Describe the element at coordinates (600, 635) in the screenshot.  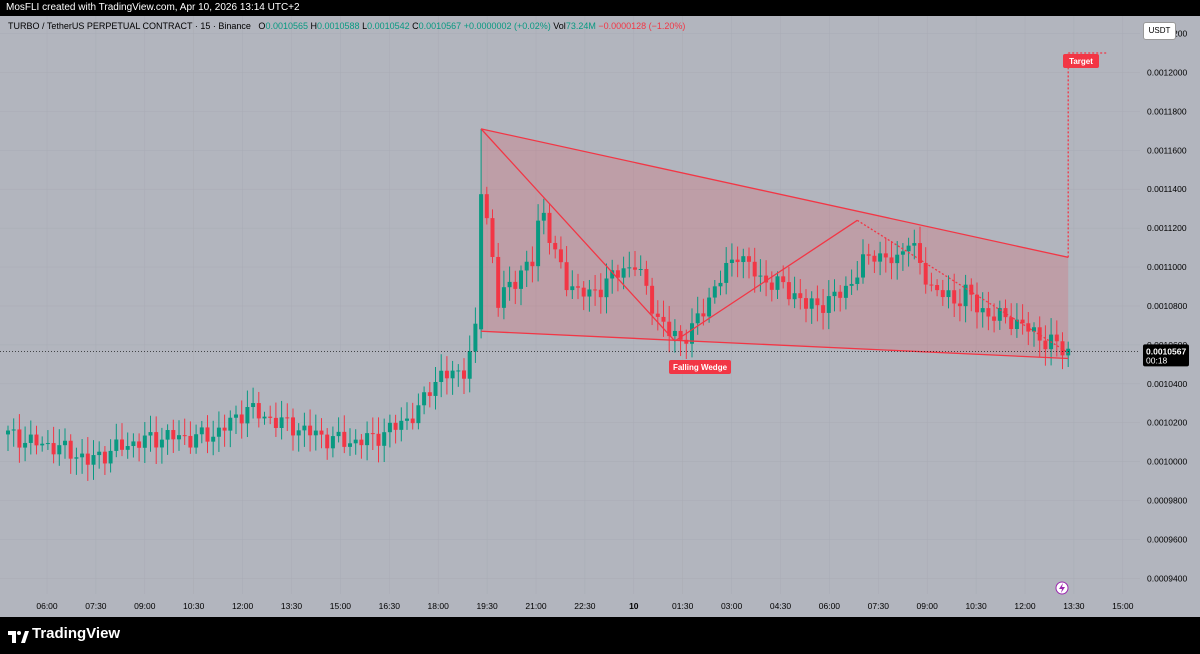
I see `branding-bar: TradingView` at that location.